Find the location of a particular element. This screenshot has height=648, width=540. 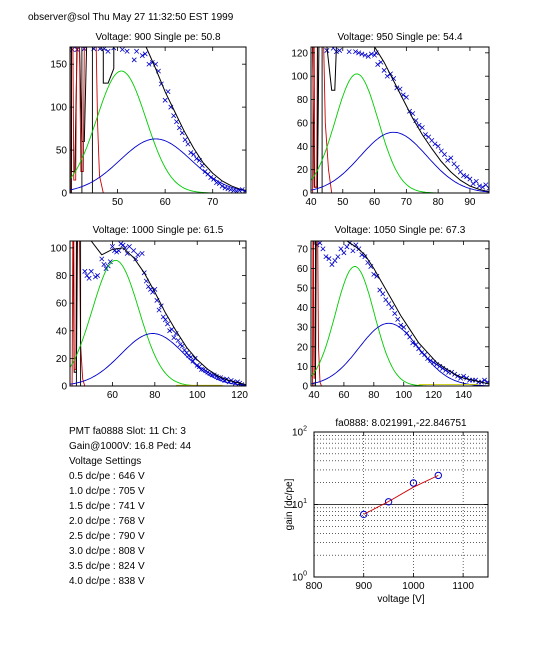

series-single-pe-fit is located at coordinates (400, 326).